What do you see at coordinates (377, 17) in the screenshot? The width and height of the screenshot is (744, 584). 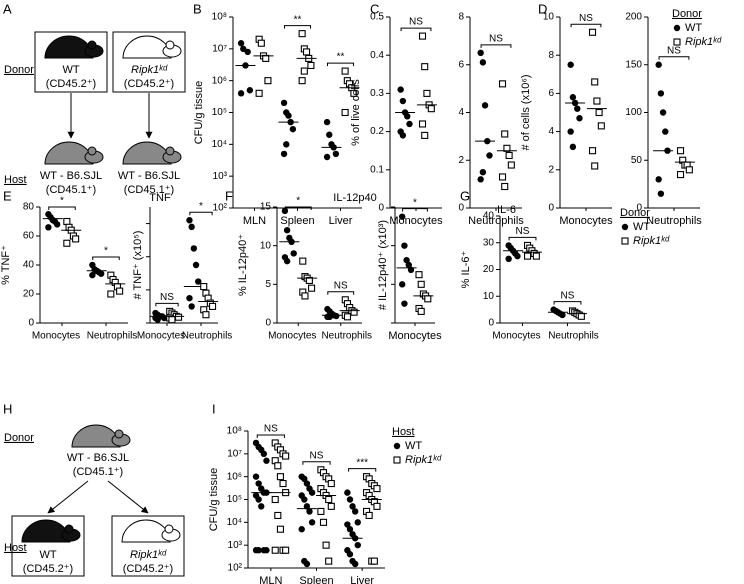 I see `y-tick-label: 0.5` at bounding box center [377, 17].